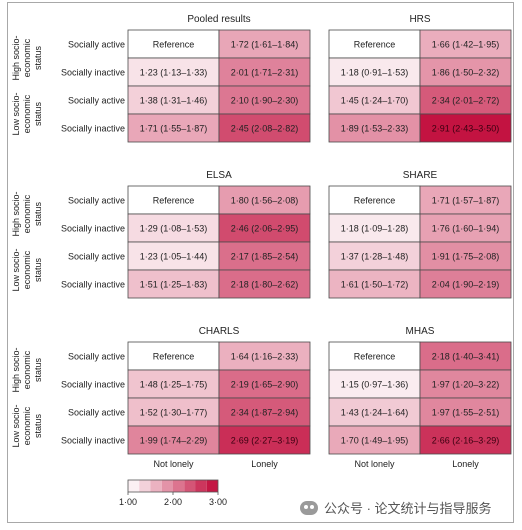  I want to click on cell-label: 1·71 (1·57–1·87), so click(466, 201).